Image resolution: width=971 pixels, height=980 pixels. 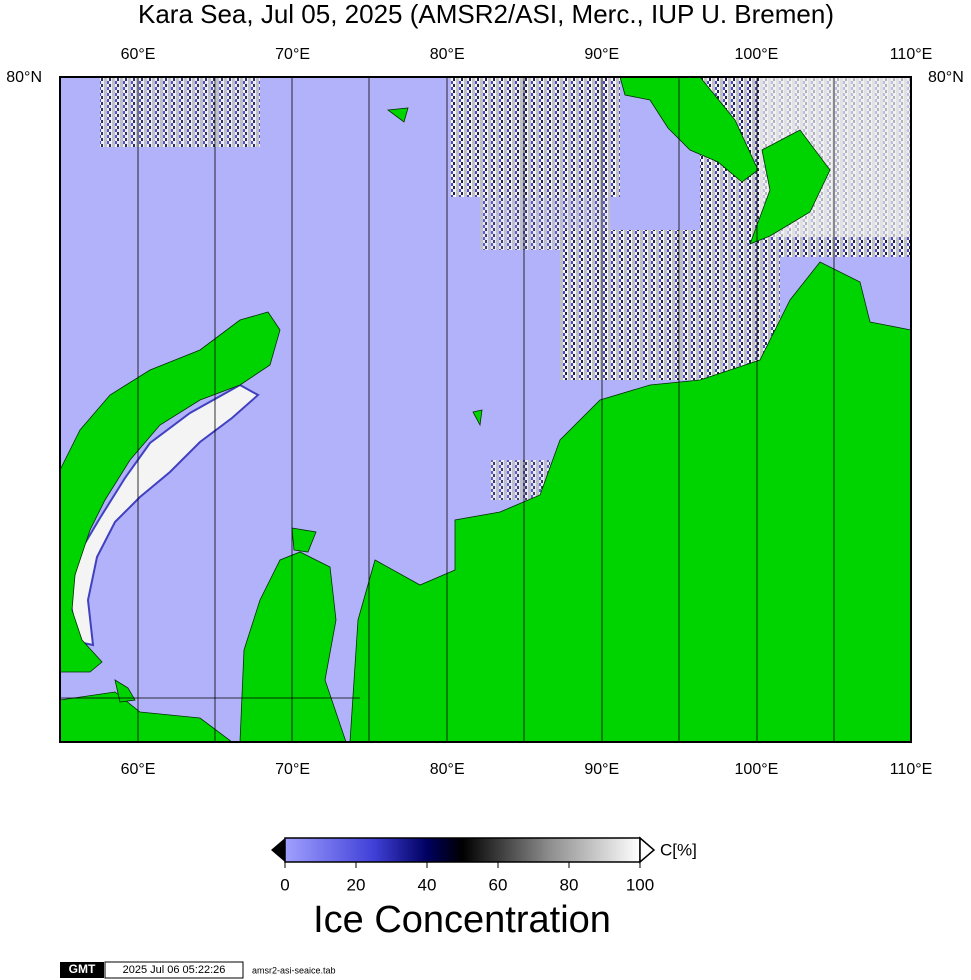 I want to click on colorbar-tick-label: 20, so click(x=356, y=884).